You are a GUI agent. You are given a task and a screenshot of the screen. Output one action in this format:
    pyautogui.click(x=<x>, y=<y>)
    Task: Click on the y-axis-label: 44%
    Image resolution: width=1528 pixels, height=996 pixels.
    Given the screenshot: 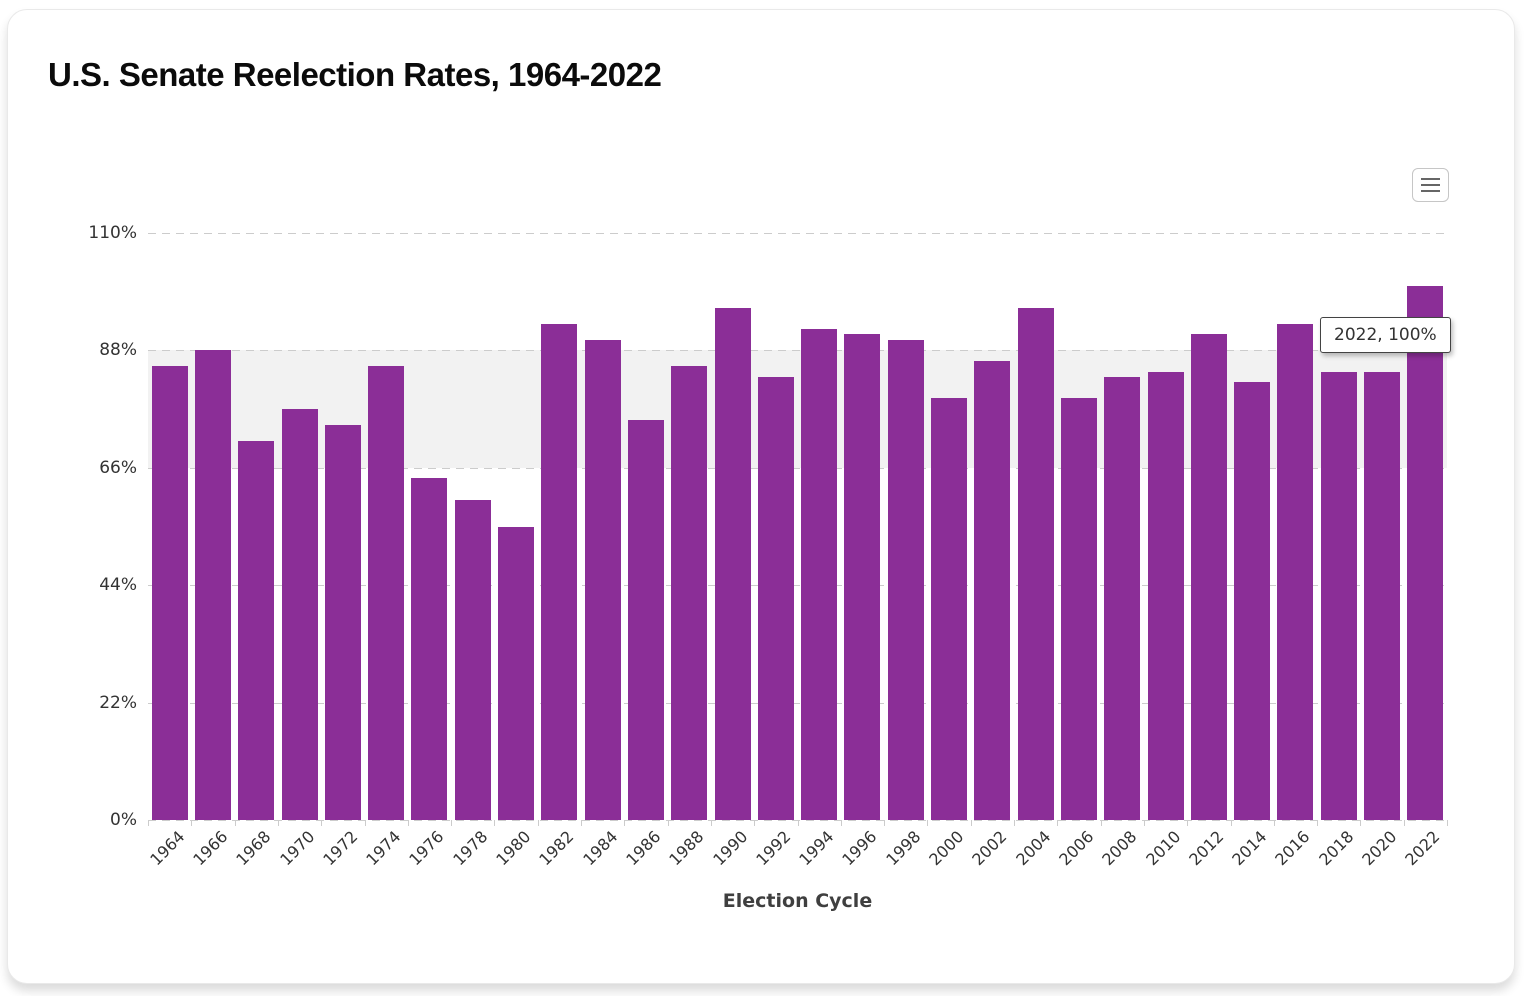 What is the action you would take?
    pyautogui.click(x=118, y=585)
    